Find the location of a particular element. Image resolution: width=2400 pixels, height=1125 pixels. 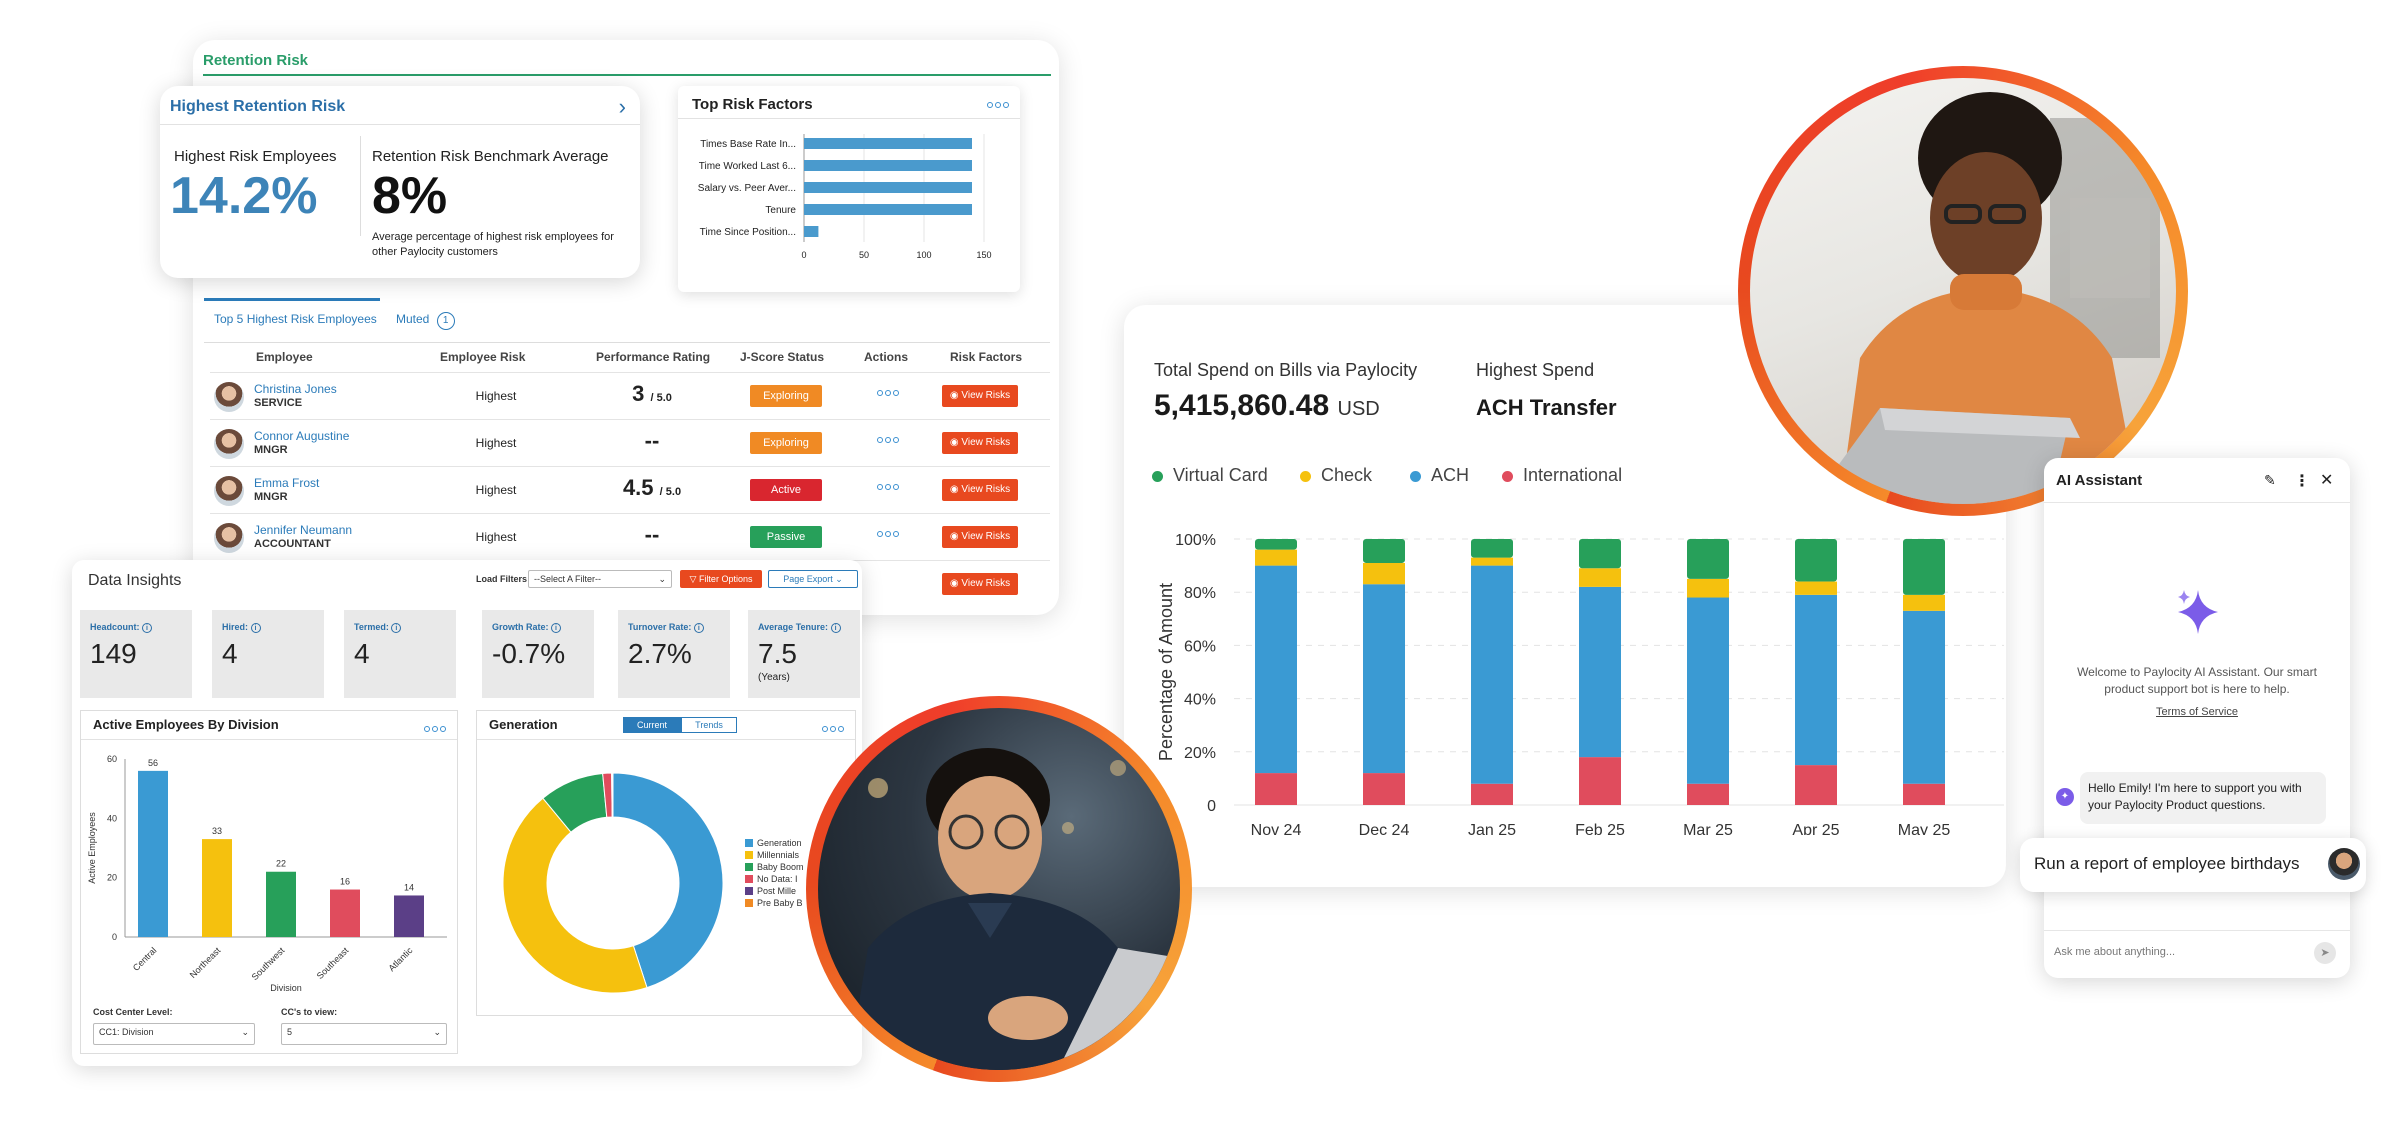

highest-risk-employees-label: Highest Risk Employees is located at coordinates (255, 156).